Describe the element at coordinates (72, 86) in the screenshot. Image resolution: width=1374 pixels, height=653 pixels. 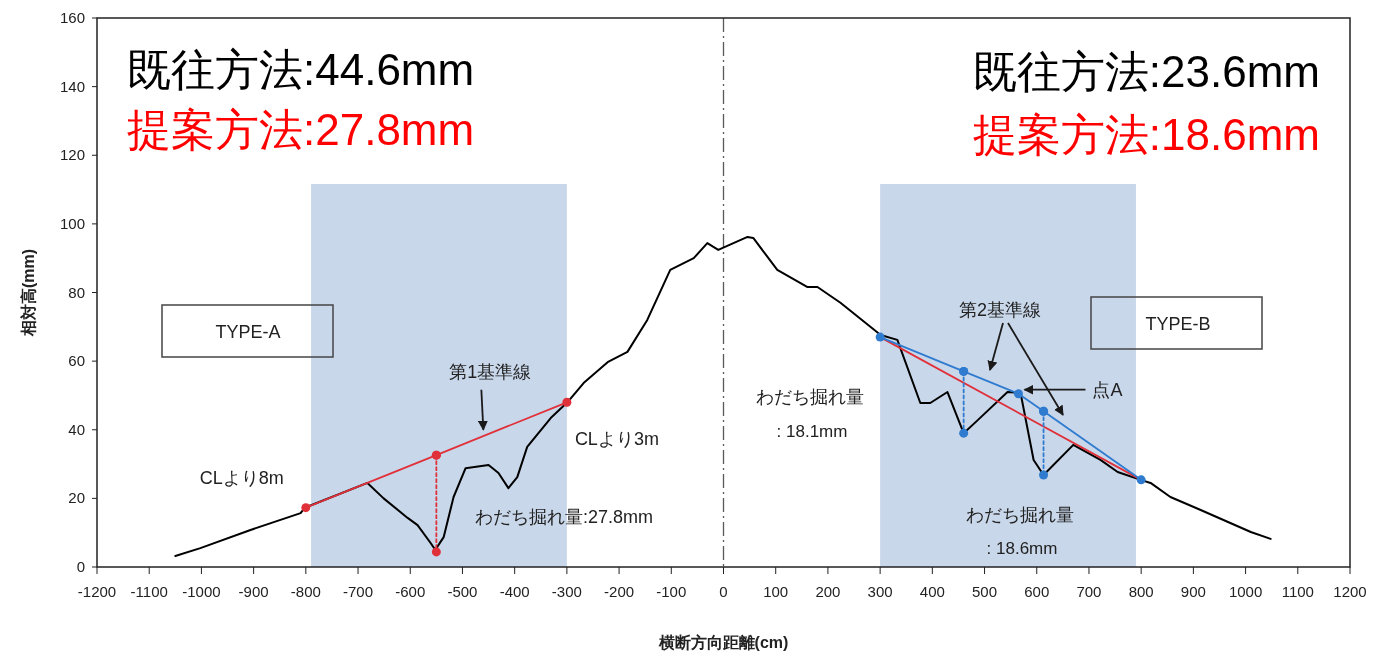
I see `y-tick-label: 140` at that location.